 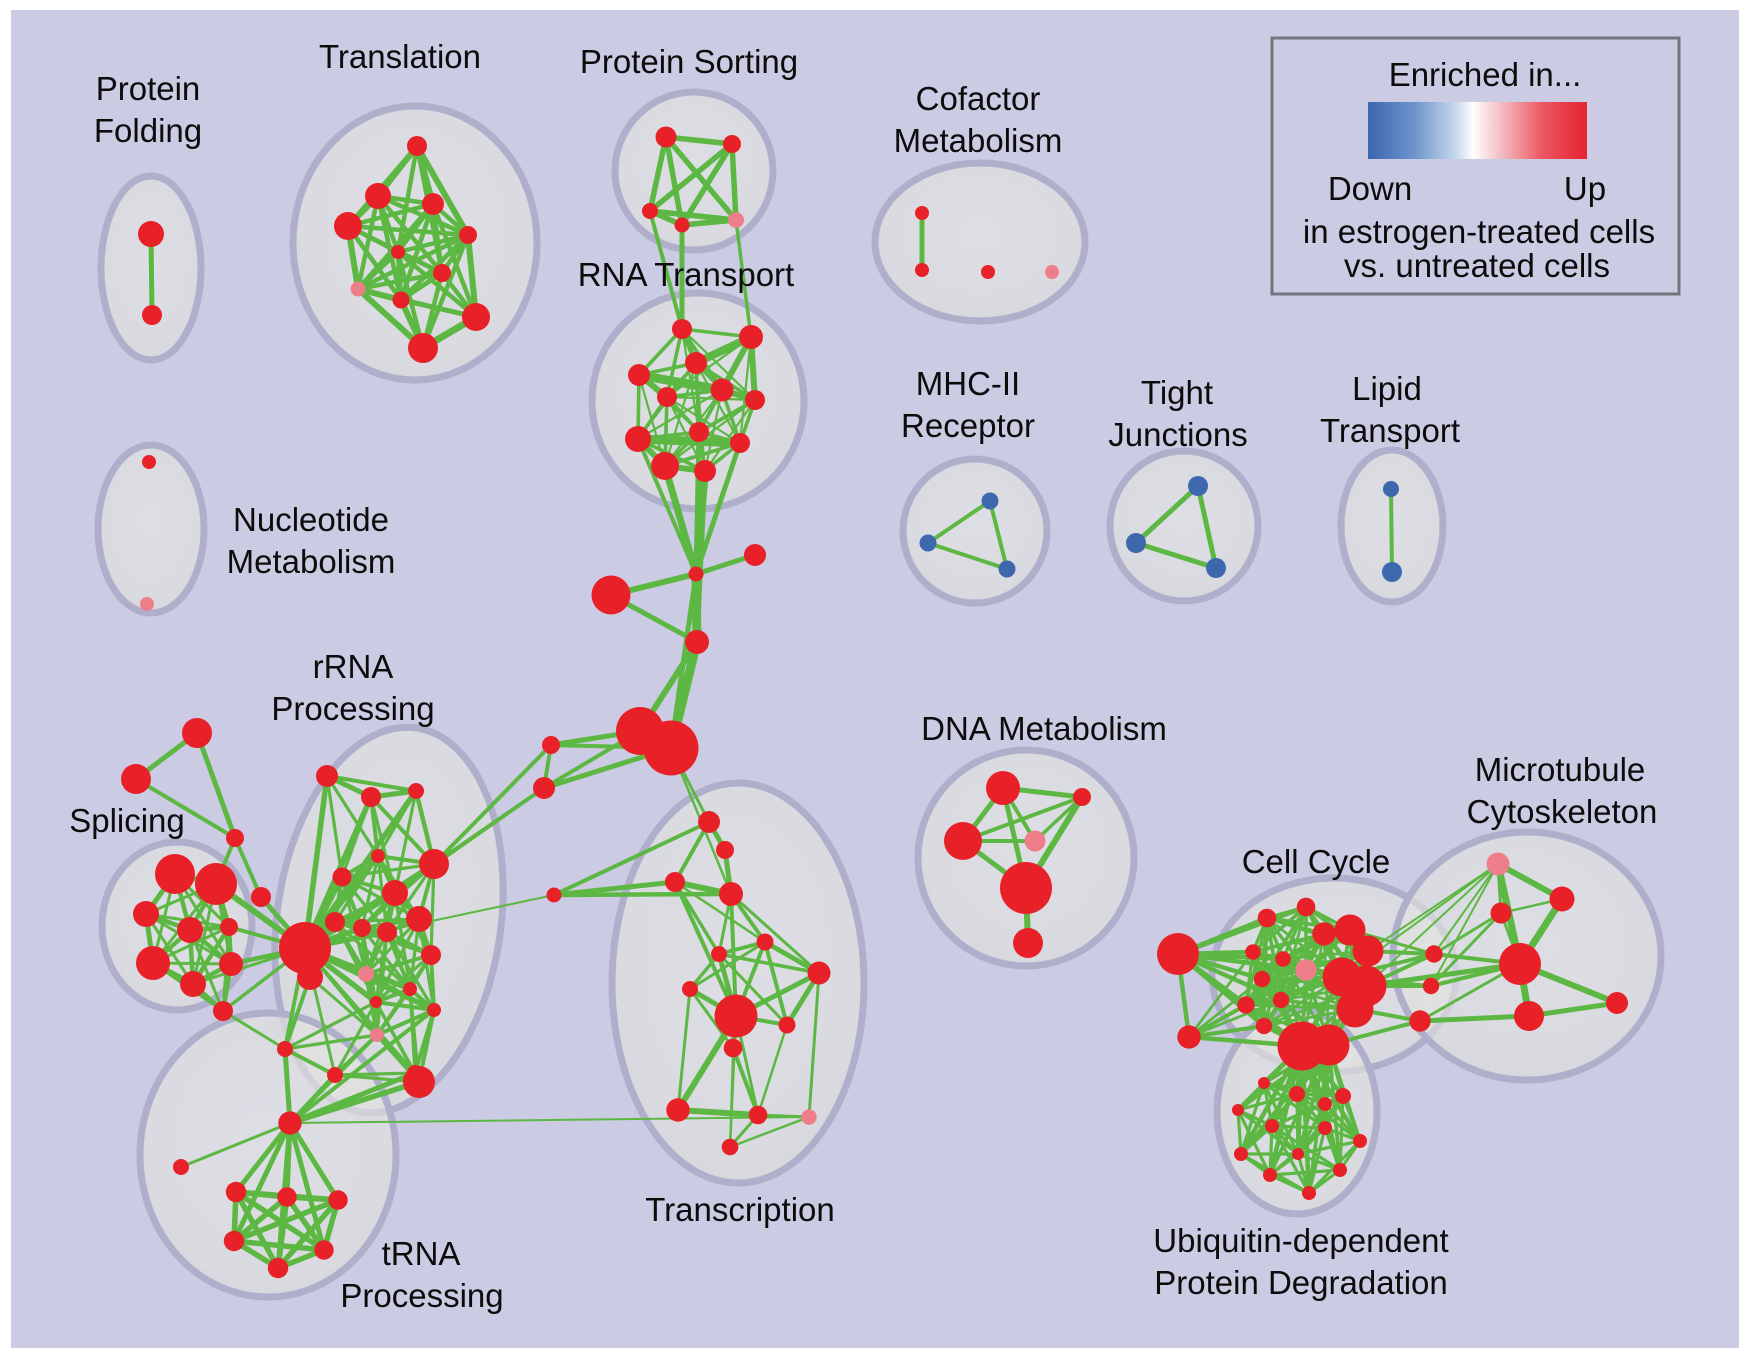 What do you see at coordinates (1387, 388) in the screenshot?
I see `svg-text: Lipid` at bounding box center [1387, 388].